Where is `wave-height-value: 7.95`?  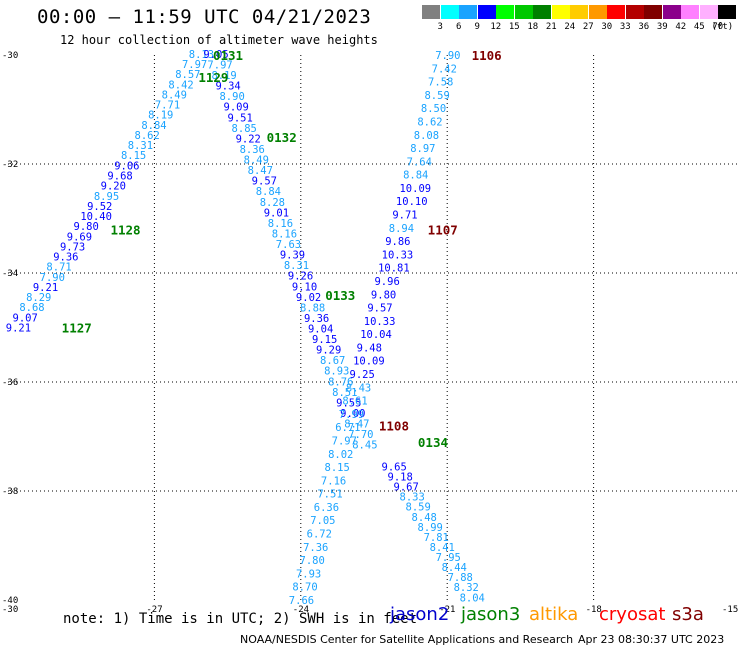
wave-height-value: 7.95 is located at coordinates (448, 558).